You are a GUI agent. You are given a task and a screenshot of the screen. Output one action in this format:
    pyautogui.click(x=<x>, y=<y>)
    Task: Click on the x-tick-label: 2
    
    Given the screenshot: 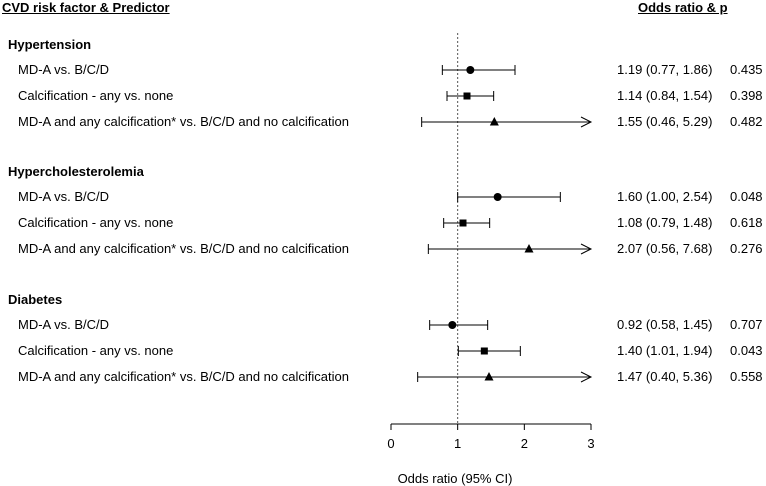 What is the action you would take?
    pyautogui.click(x=524, y=443)
    